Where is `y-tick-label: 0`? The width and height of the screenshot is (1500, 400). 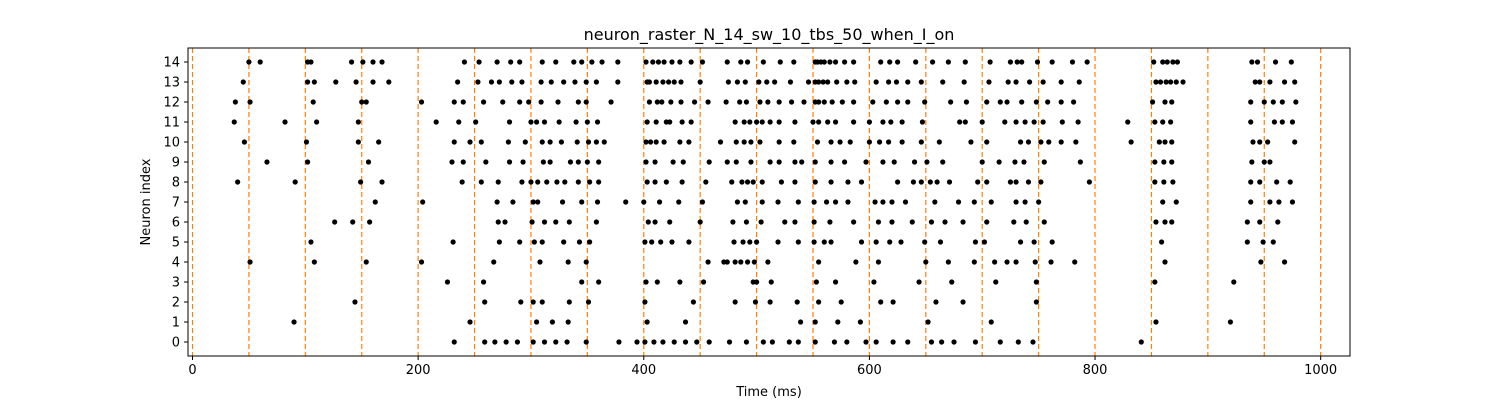
y-tick-label: 0 is located at coordinates (176, 343).